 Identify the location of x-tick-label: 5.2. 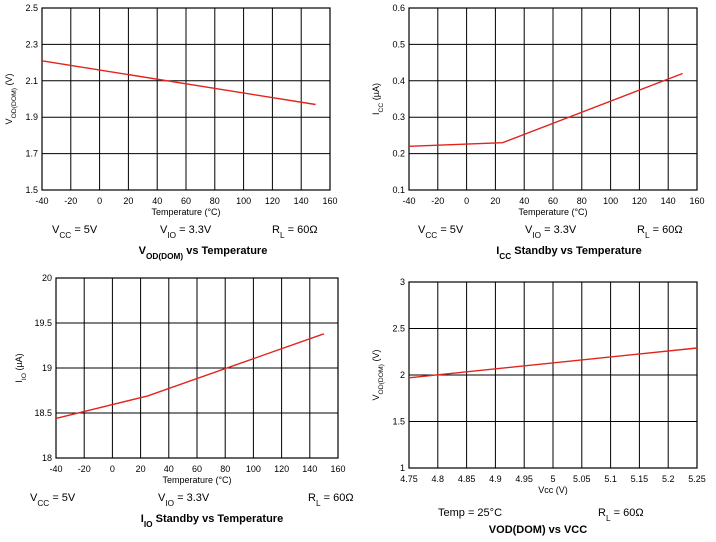
(668, 479).